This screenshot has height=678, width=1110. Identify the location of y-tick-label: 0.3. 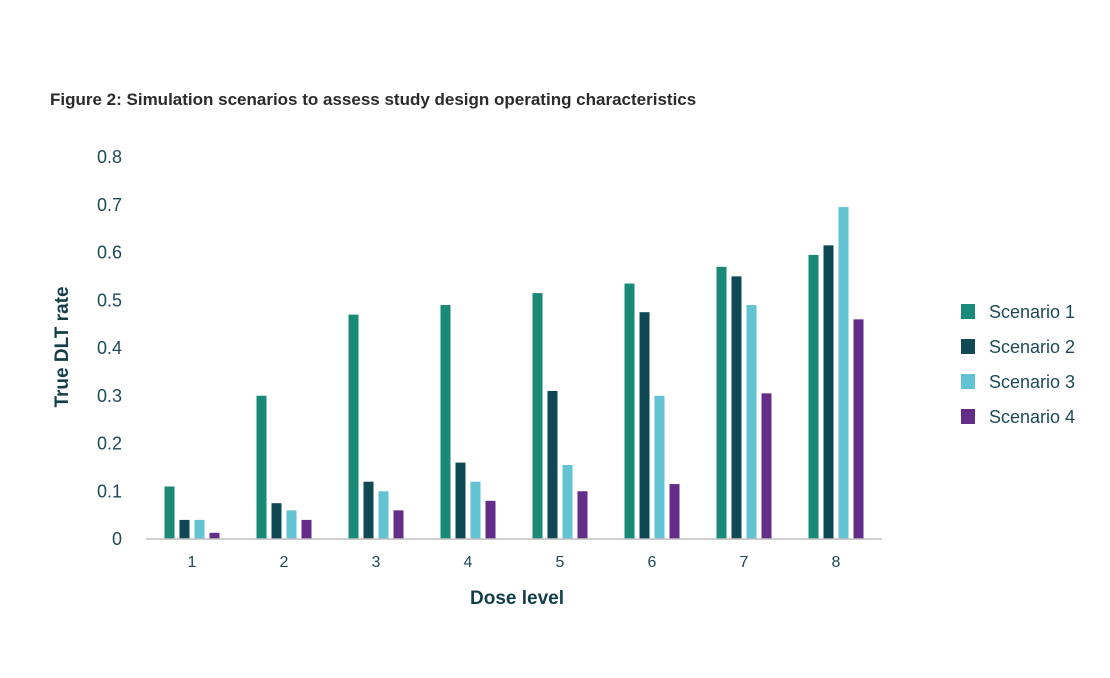
(109, 396).